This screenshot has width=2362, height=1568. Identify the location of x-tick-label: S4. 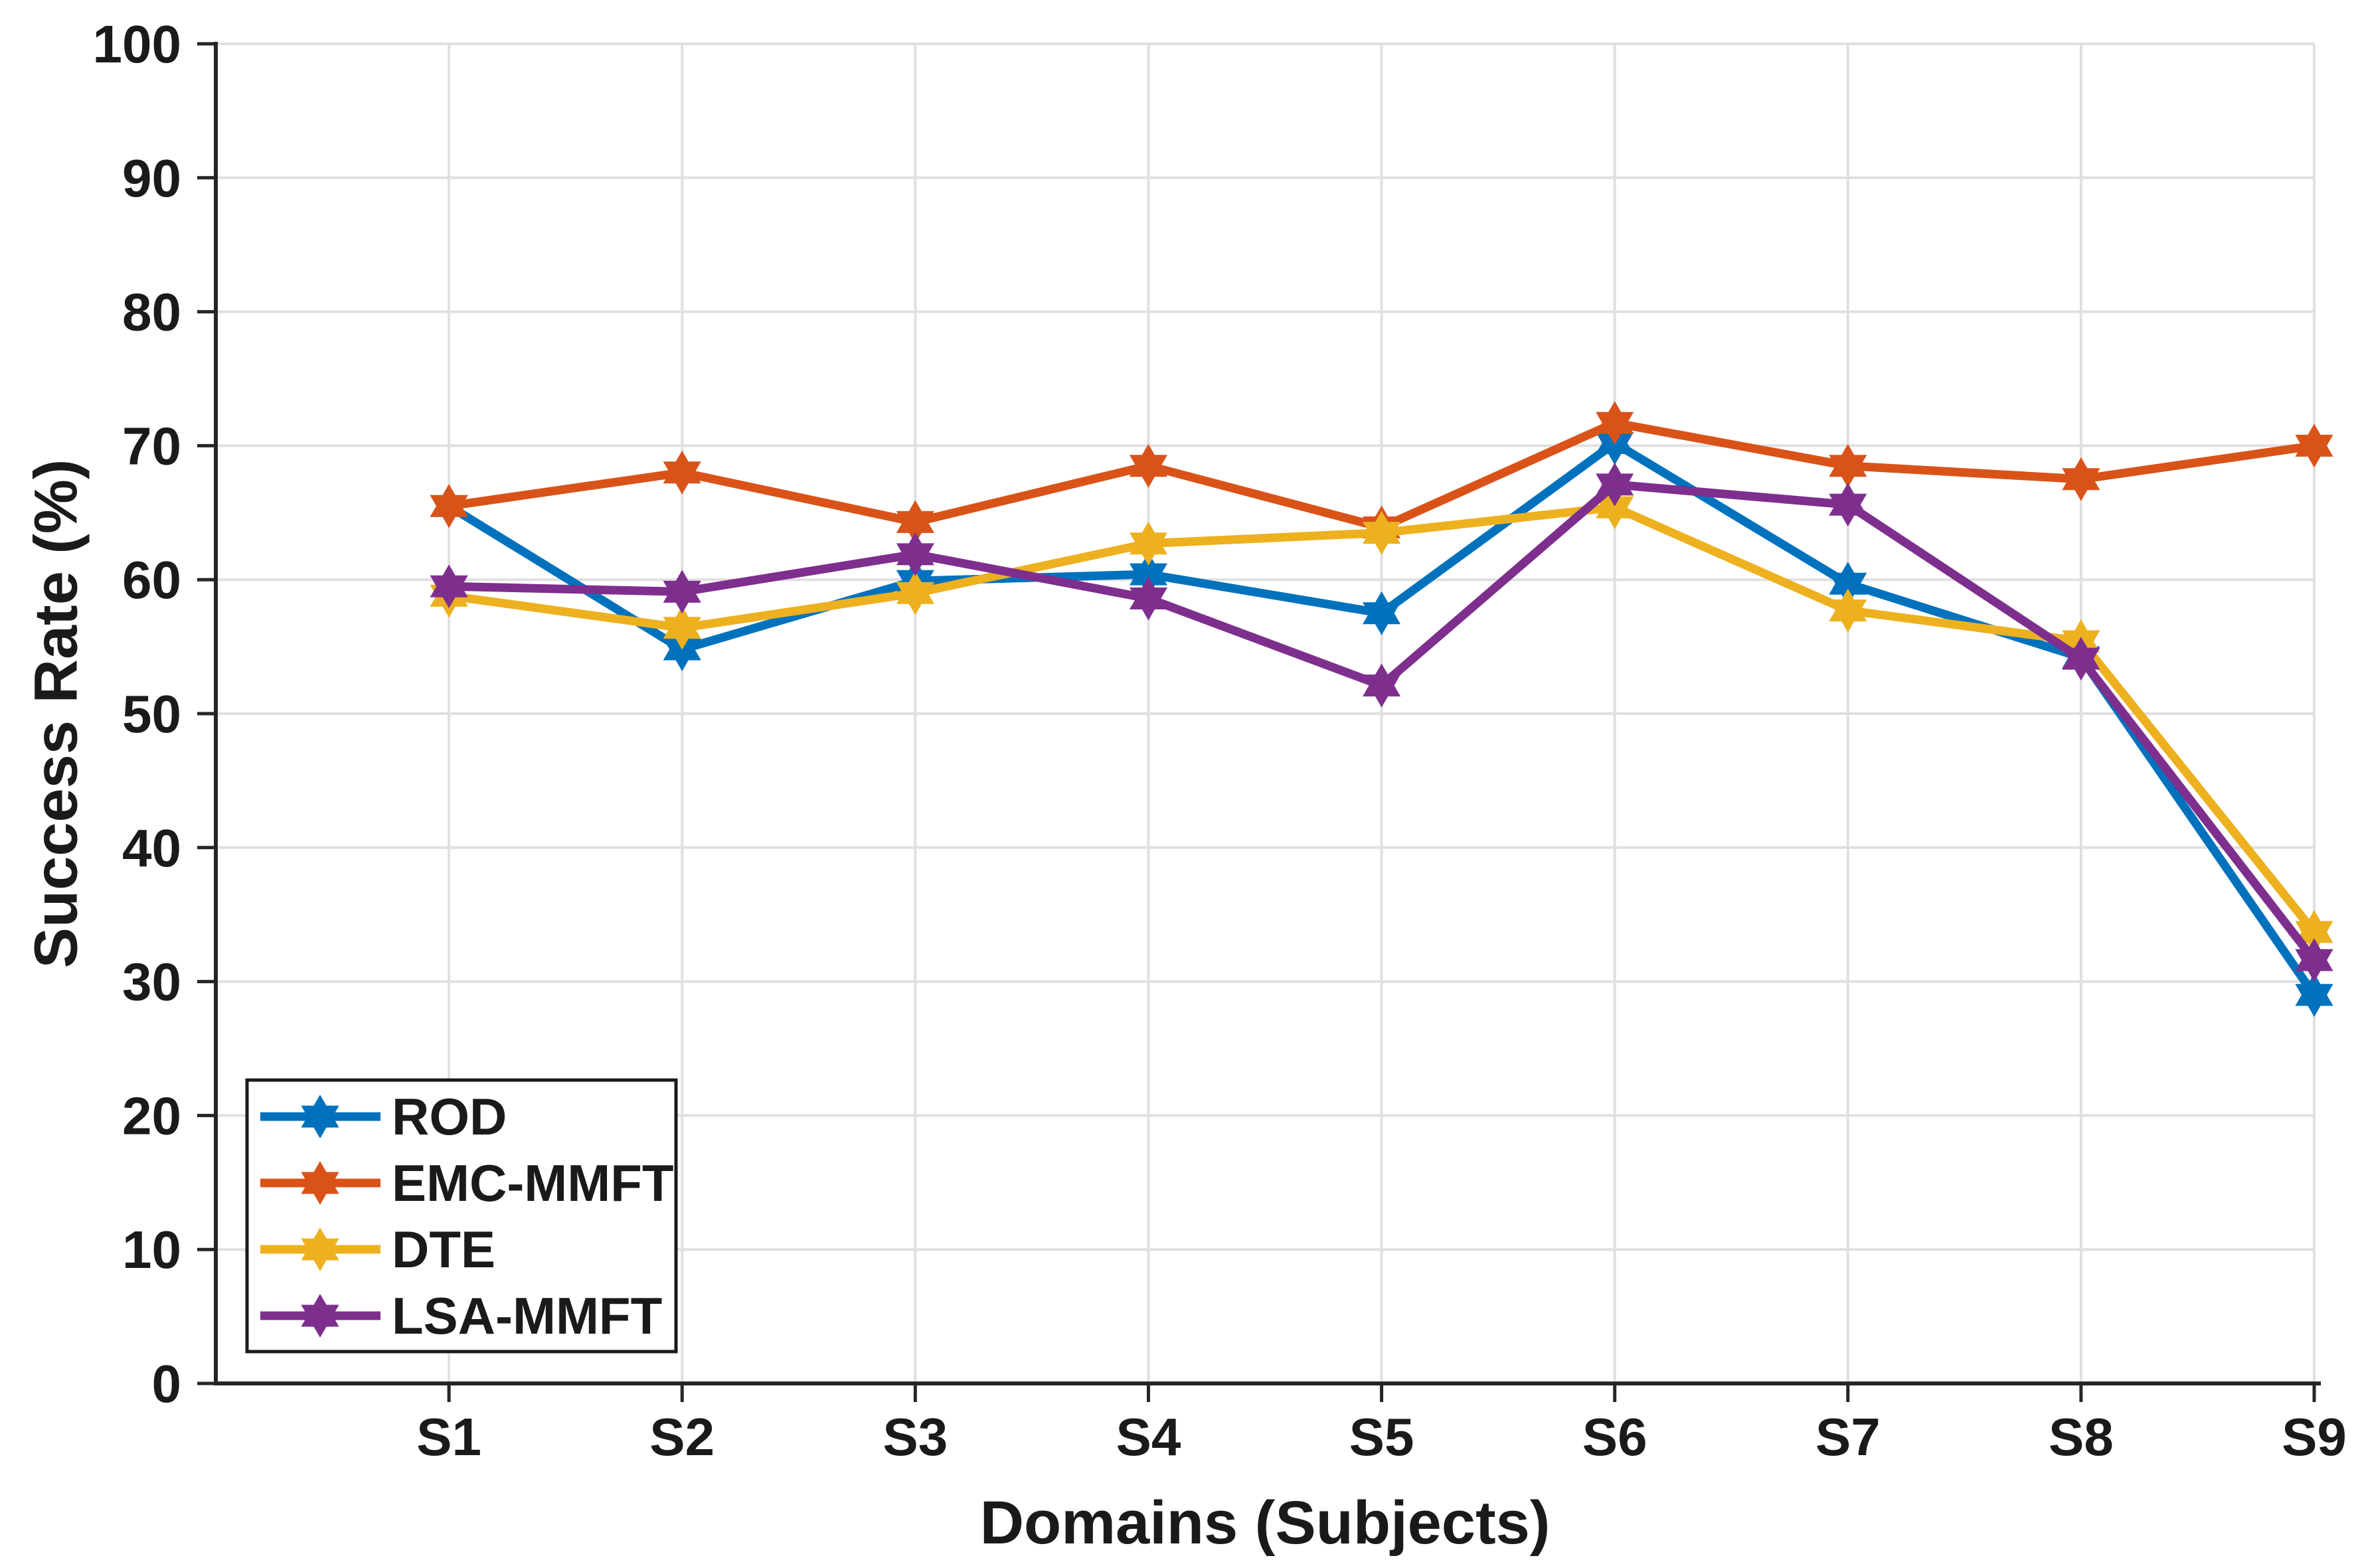
(1148, 1436).